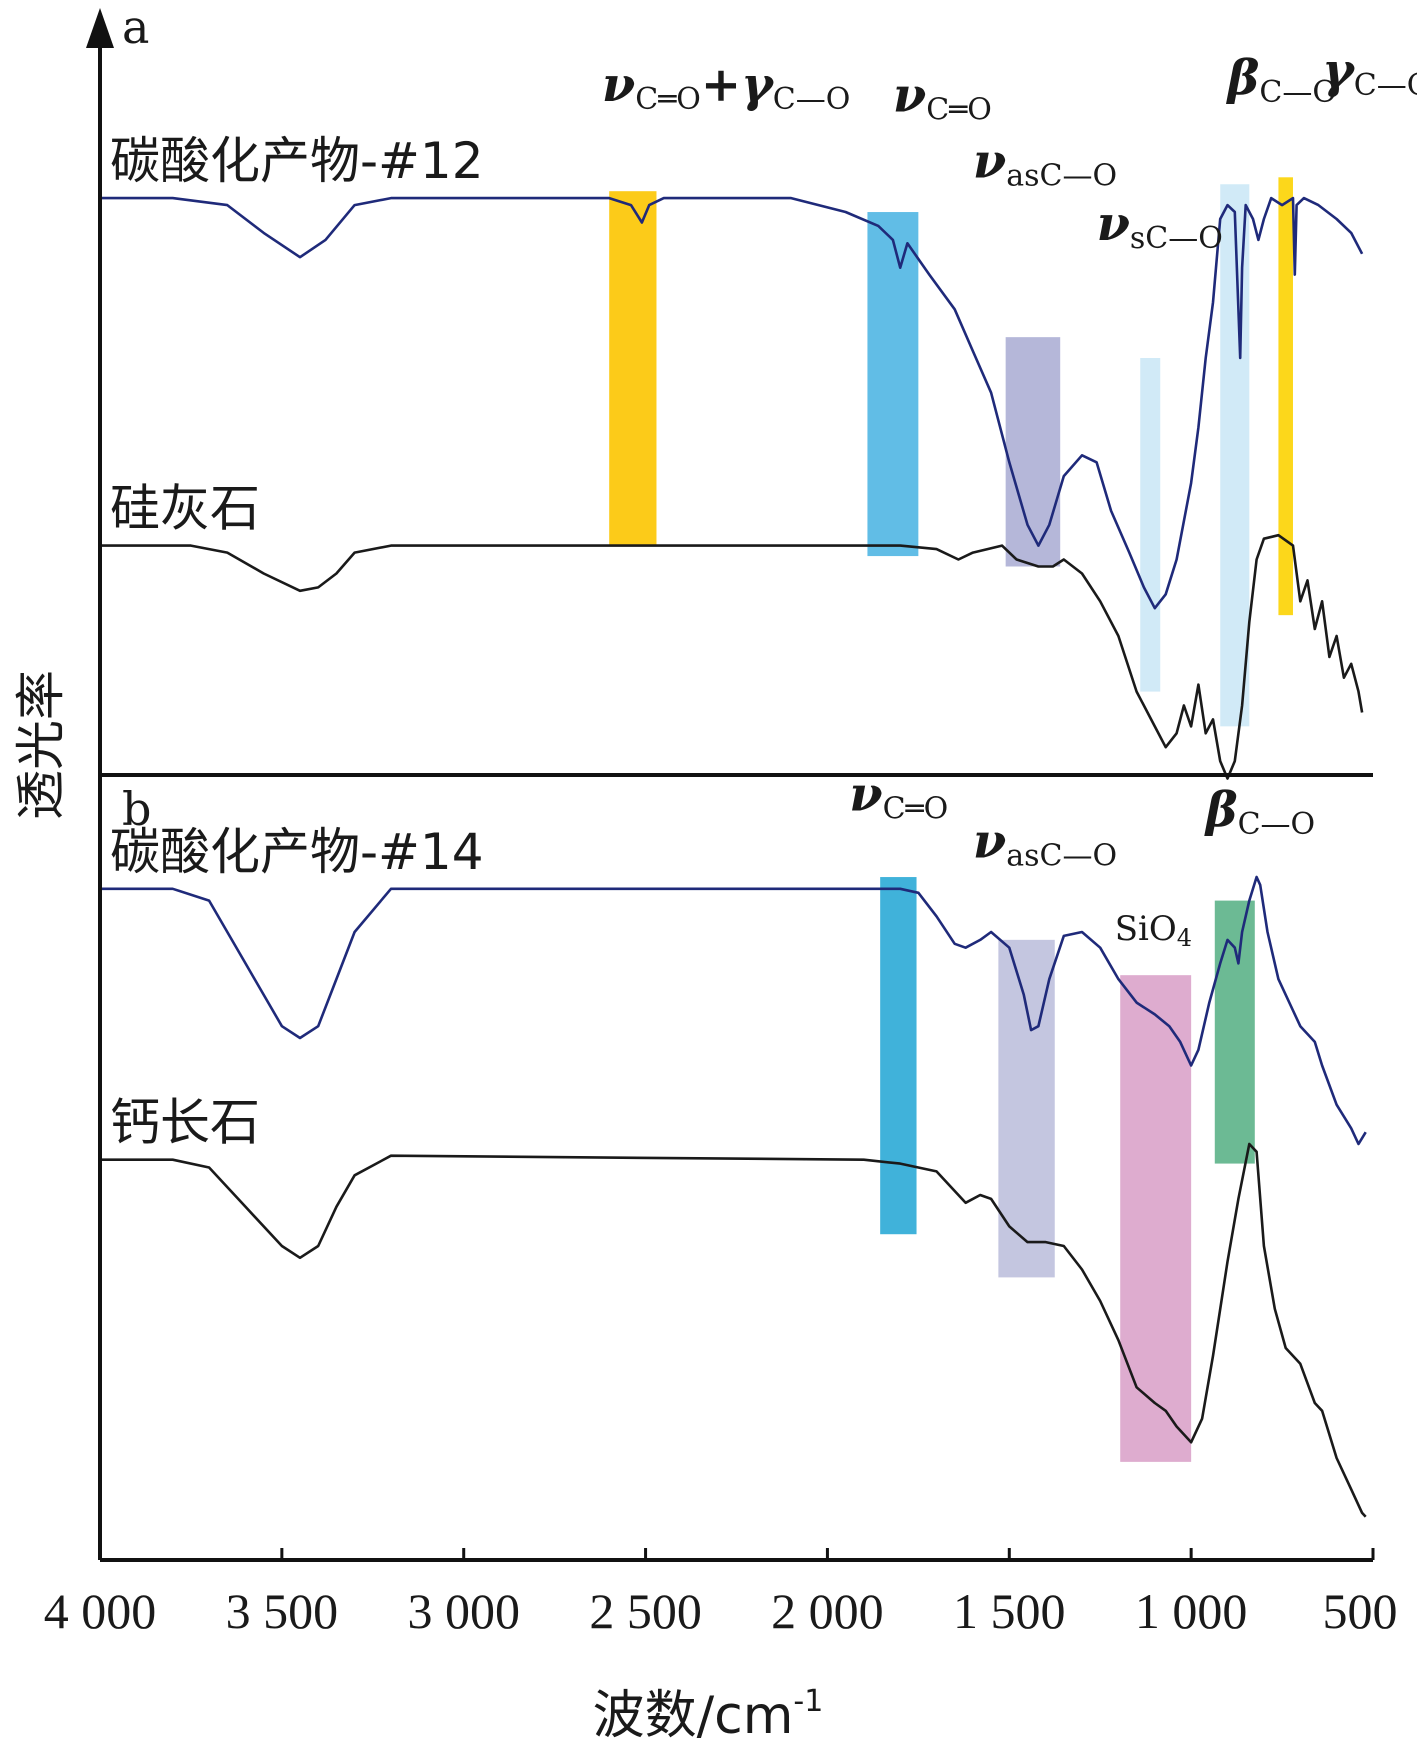  I want to click on x-tick-label: 2 000, so click(827, 1611).